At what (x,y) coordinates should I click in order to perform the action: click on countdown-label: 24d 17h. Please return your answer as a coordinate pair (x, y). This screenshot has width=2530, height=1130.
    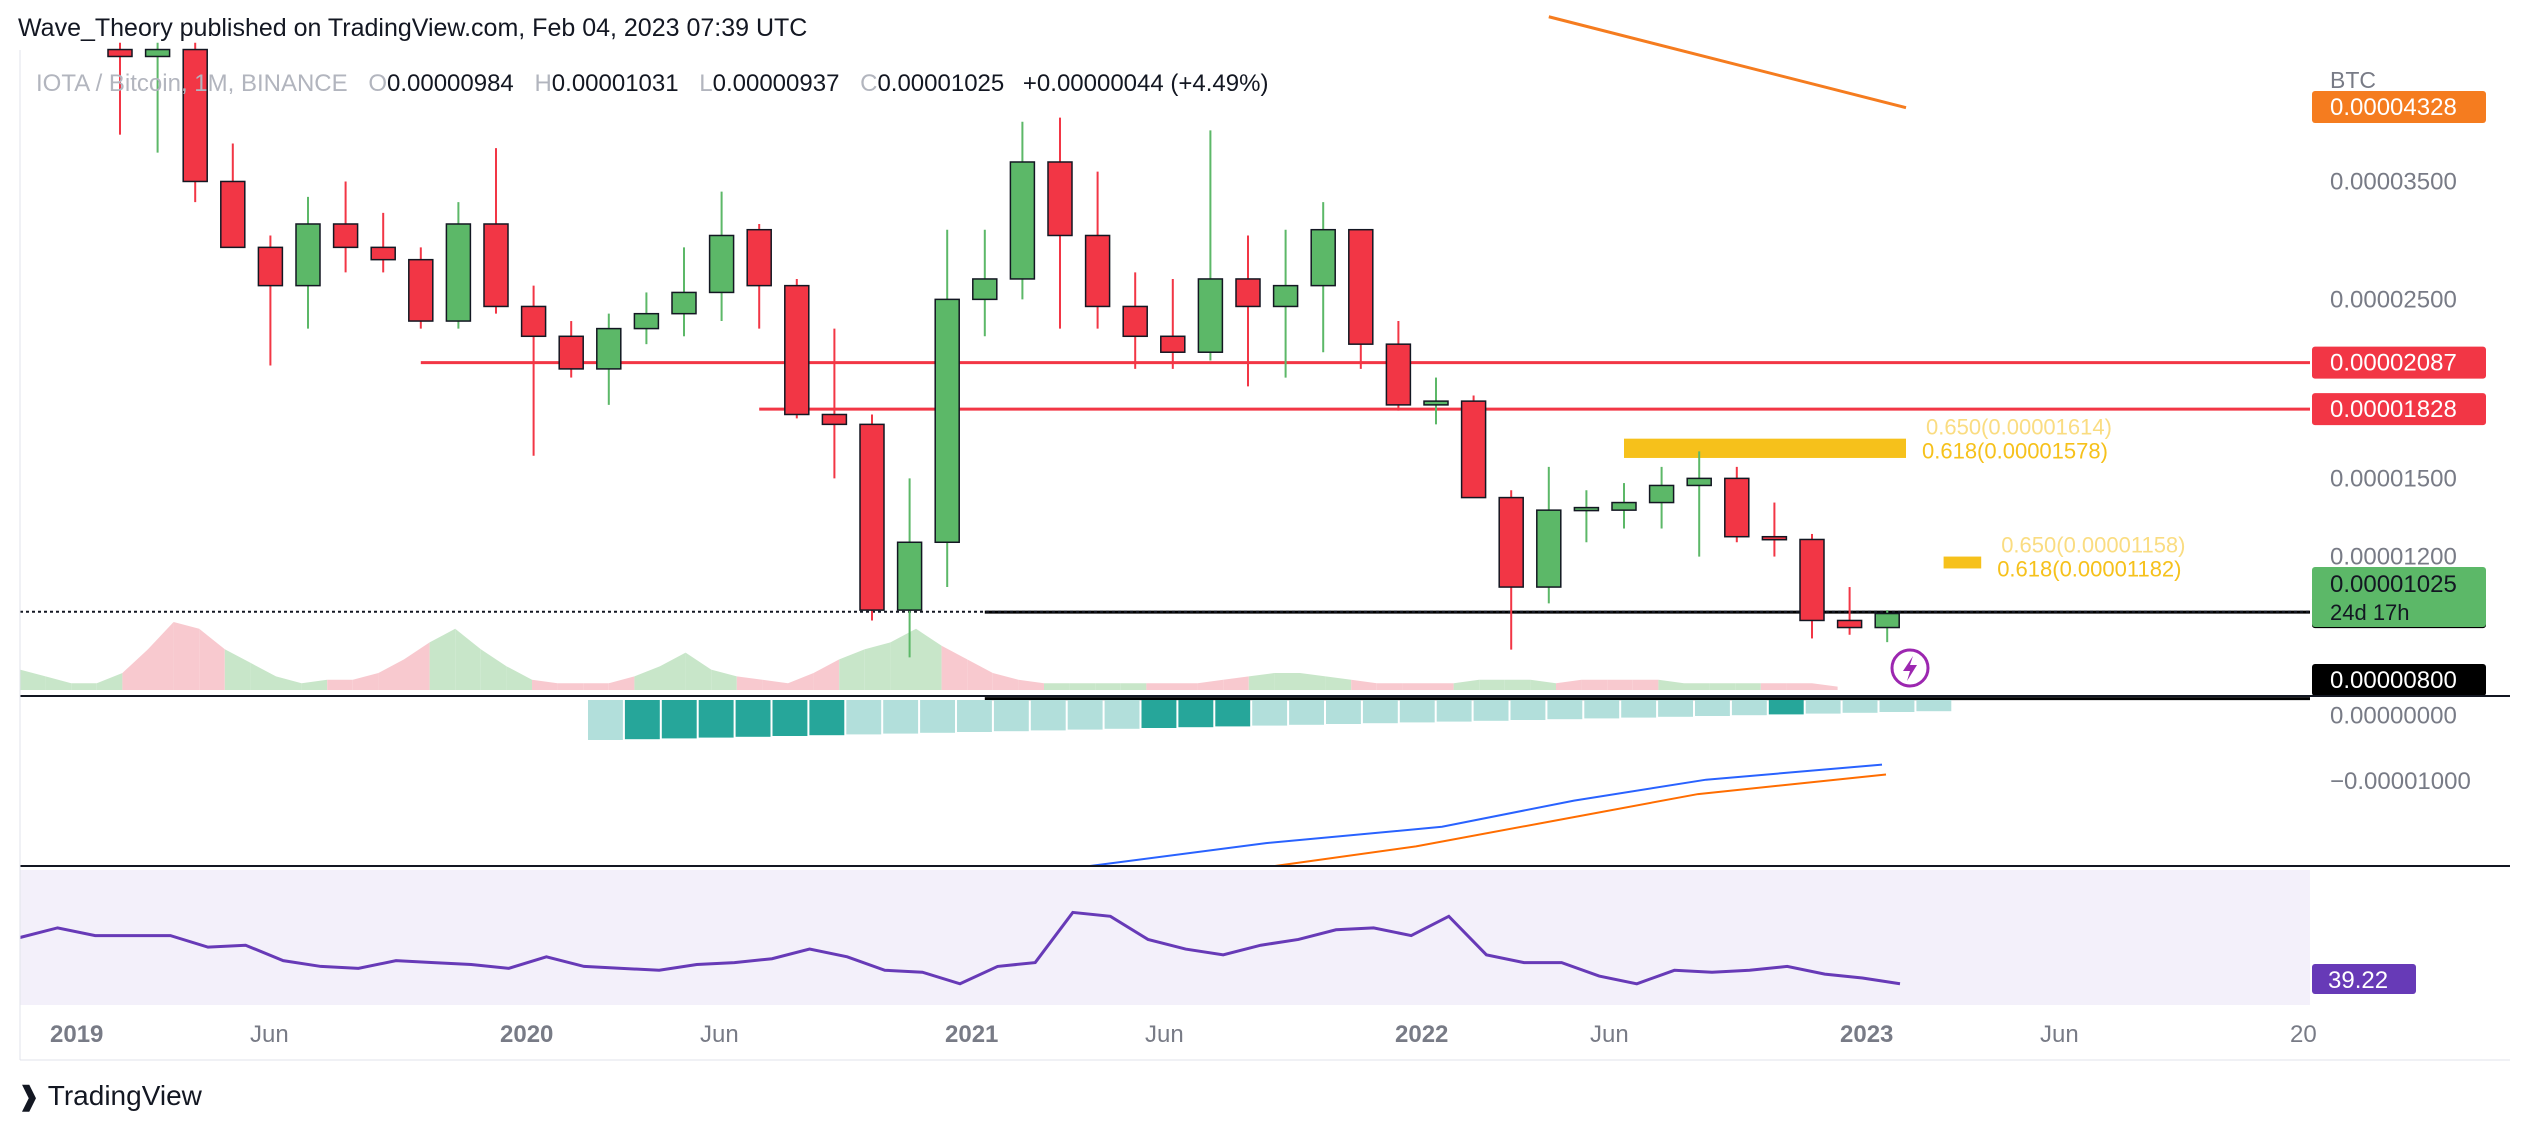
    Looking at the image, I should click on (2370, 612).